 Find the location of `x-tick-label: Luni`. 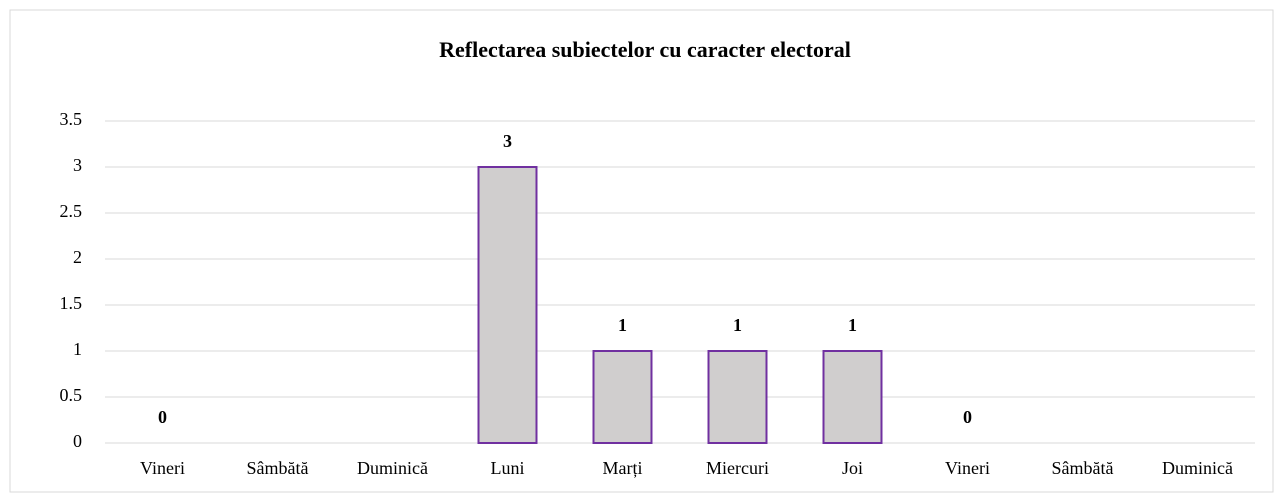

x-tick-label: Luni is located at coordinates (508, 468).